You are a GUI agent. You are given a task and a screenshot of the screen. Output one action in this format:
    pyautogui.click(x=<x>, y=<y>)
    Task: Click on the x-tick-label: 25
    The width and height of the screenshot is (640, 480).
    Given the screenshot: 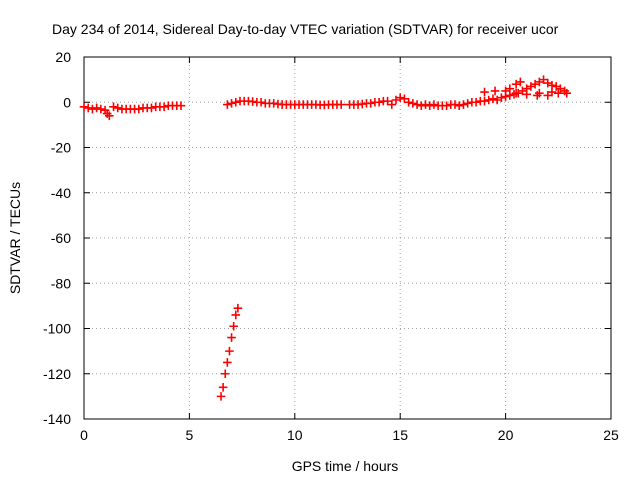 What is the action you would take?
    pyautogui.click(x=611, y=435)
    